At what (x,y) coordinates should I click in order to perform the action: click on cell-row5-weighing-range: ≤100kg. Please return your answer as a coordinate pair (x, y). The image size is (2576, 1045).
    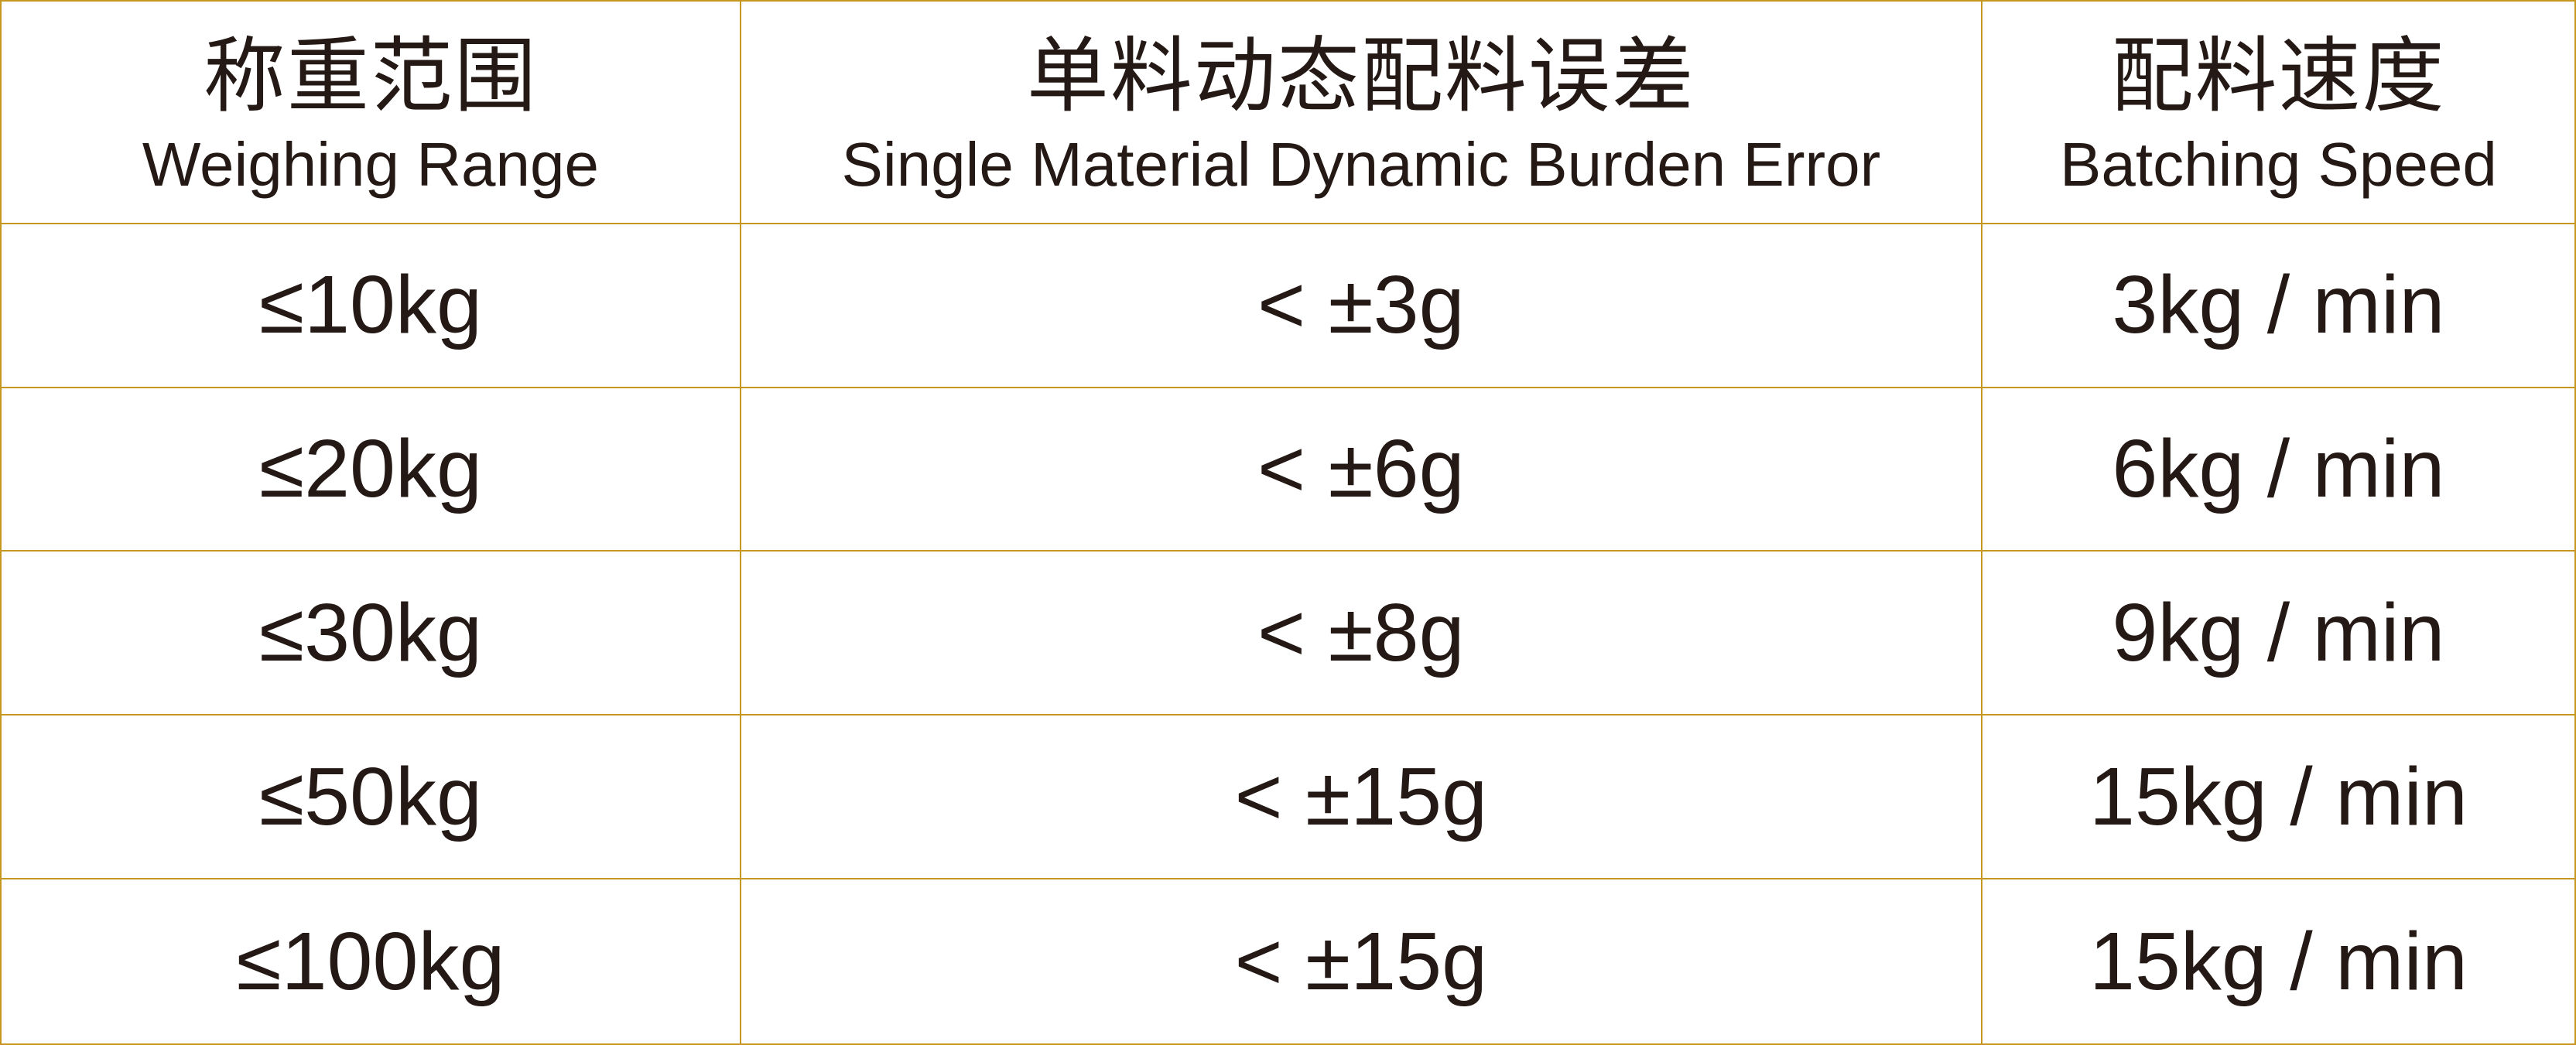
    Looking at the image, I should click on (372, 961).